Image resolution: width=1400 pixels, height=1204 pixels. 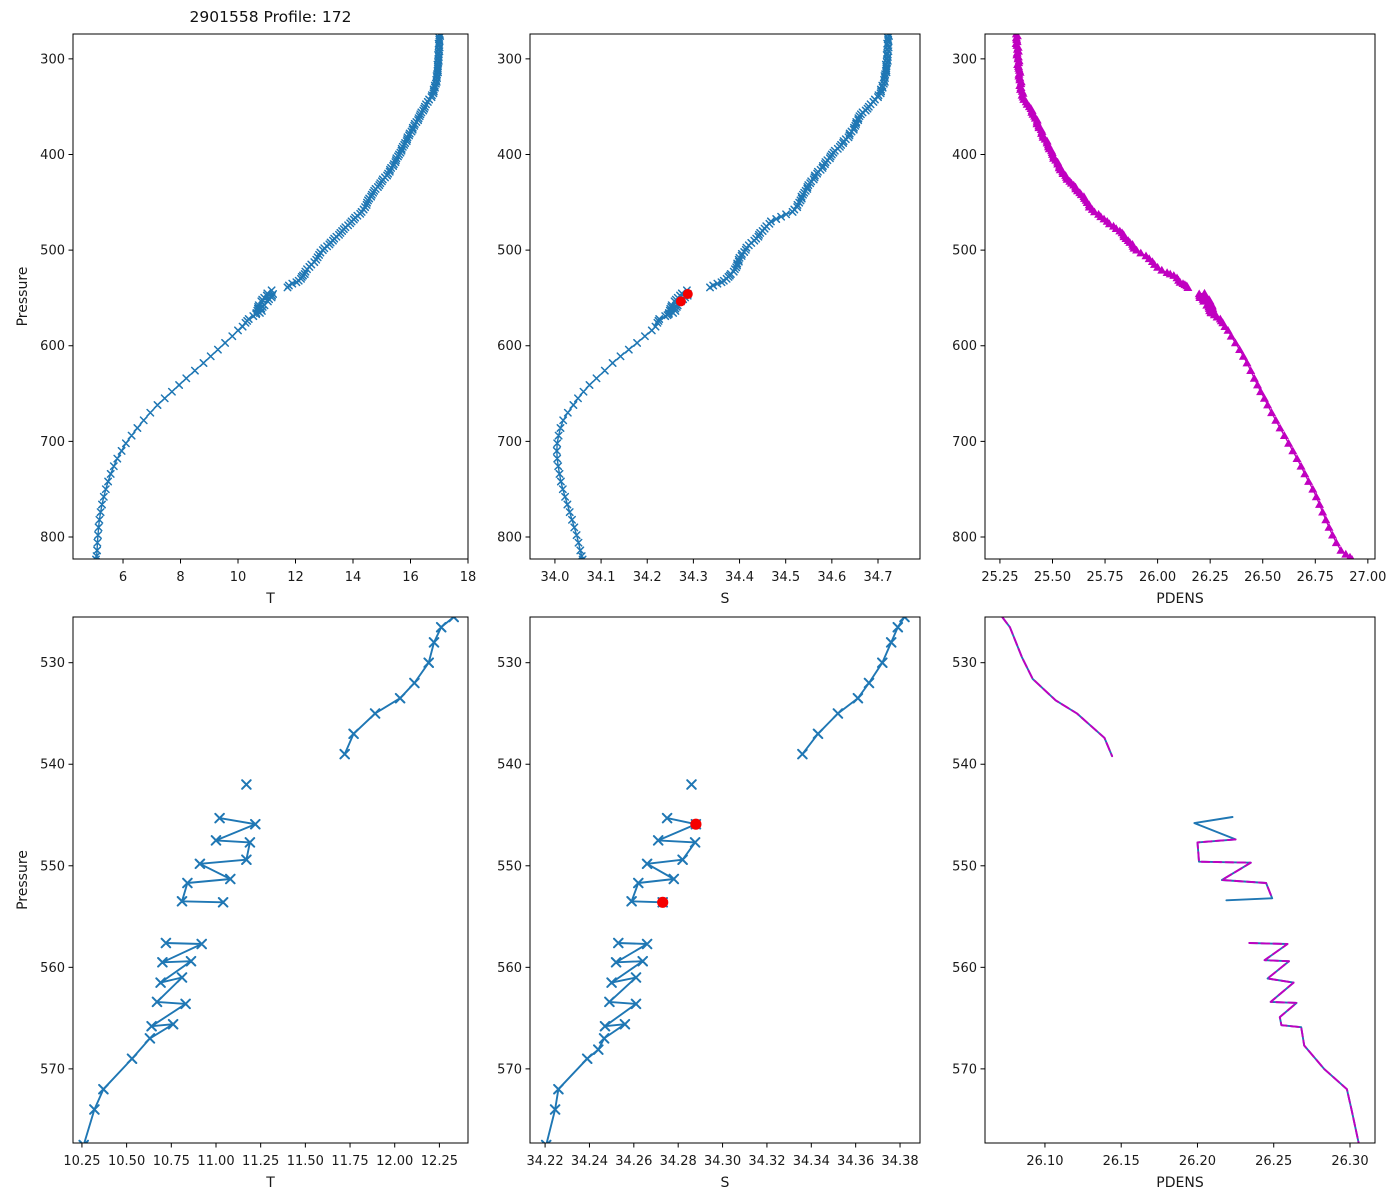 I want to click on pdens-zoom-ytick-label: 540, so click(x=964, y=765).